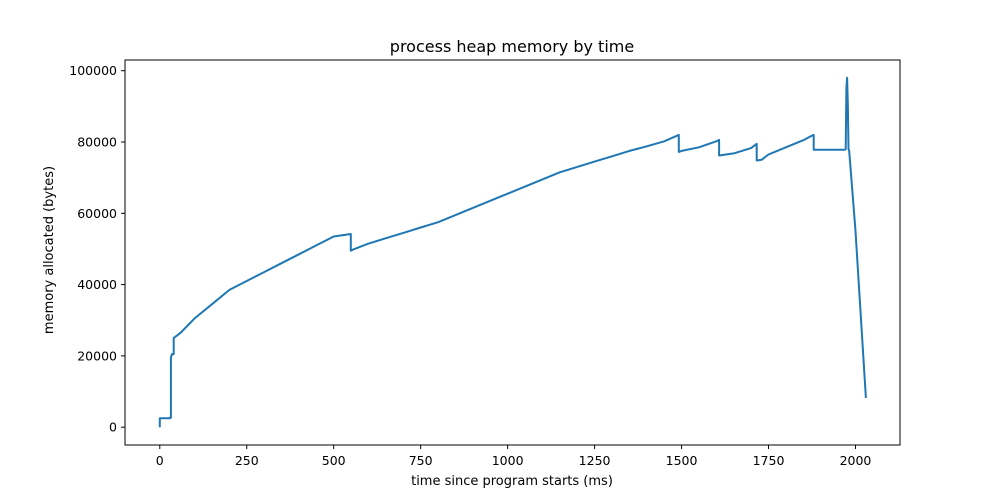 The image size is (1000, 500). Describe the element at coordinates (856, 460) in the screenshot. I see `x-tick-label: 2000` at that location.